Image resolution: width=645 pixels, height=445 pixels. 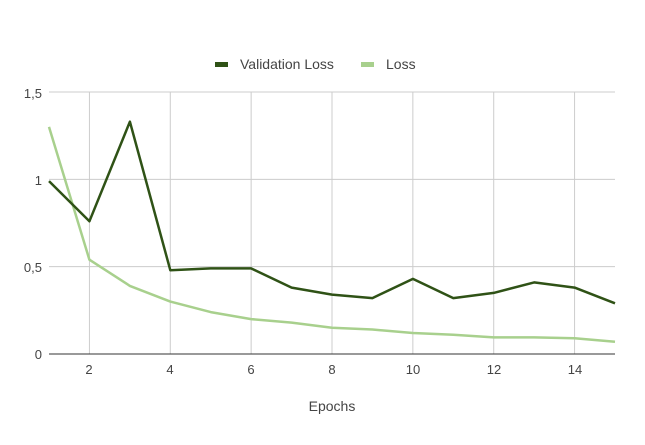 I want to click on y-tick-label: 1,5, so click(x=33, y=93).